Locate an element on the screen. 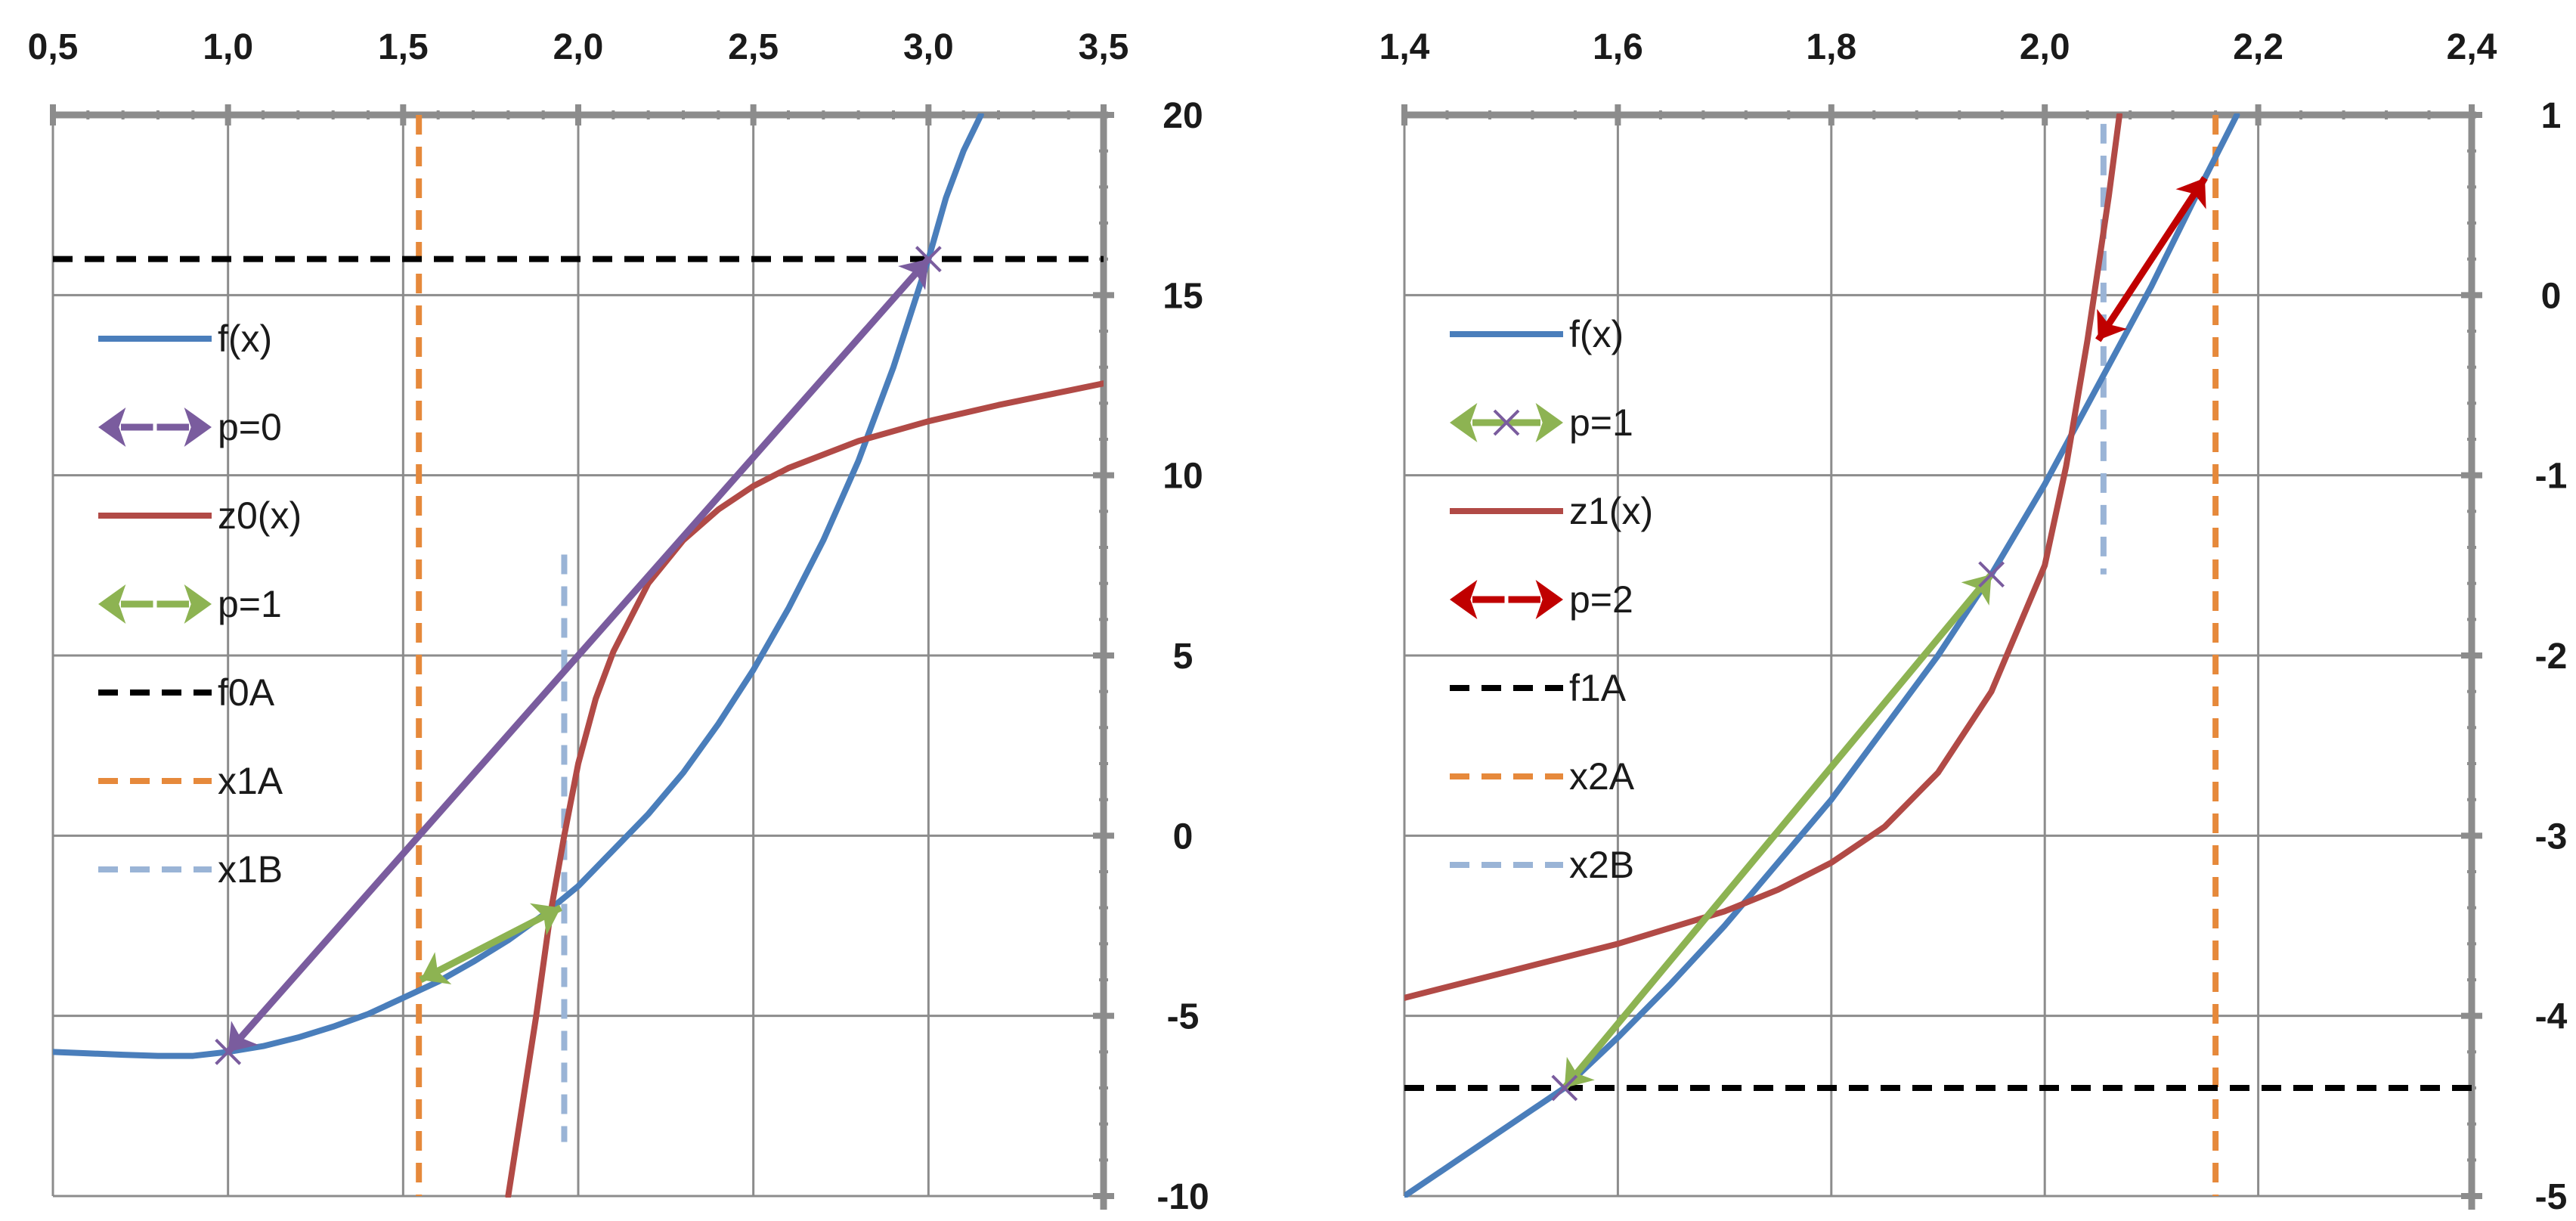  x-tick-label: 2,4 is located at coordinates (2472, 47).